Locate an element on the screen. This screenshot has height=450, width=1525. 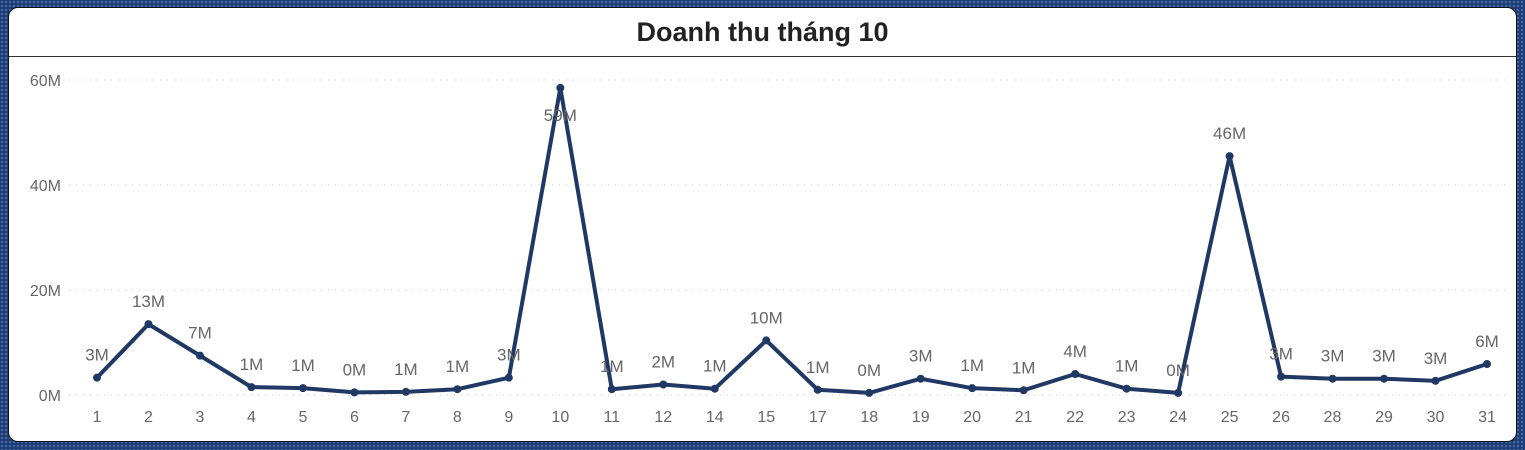
data-label: 4M is located at coordinates (1075, 351).